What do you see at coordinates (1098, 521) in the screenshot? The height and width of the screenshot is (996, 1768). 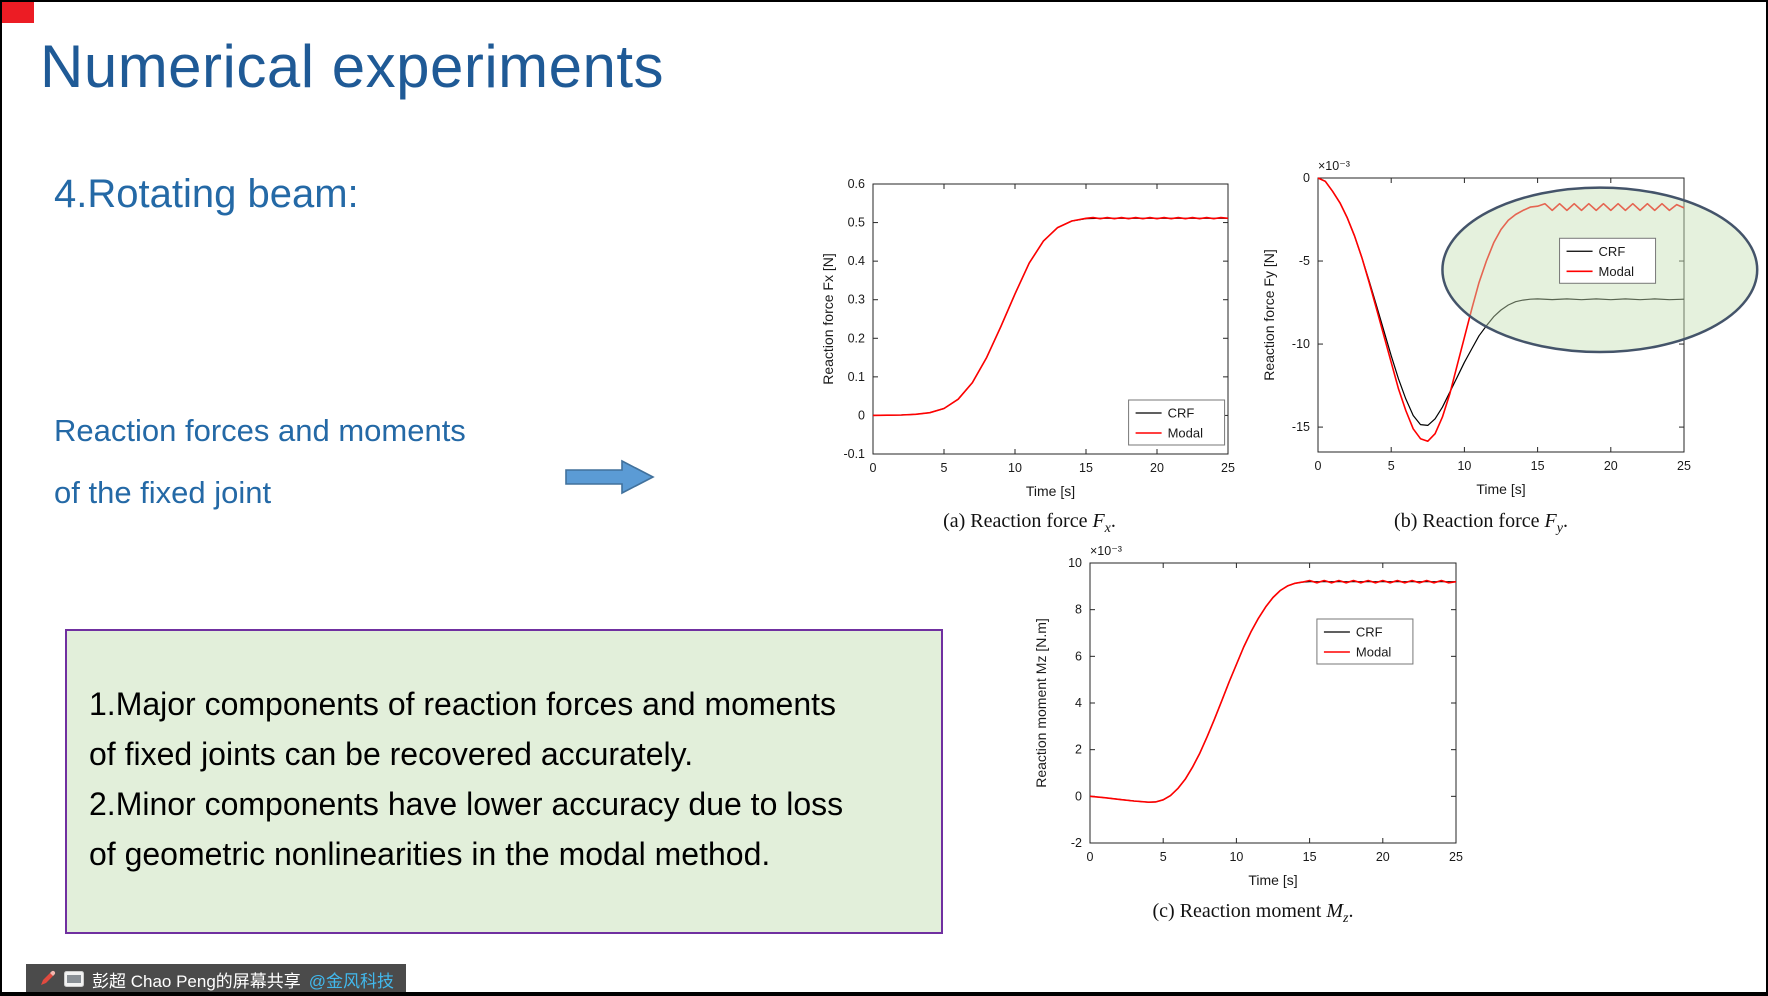 I see `caption-a-var: F` at bounding box center [1098, 521].